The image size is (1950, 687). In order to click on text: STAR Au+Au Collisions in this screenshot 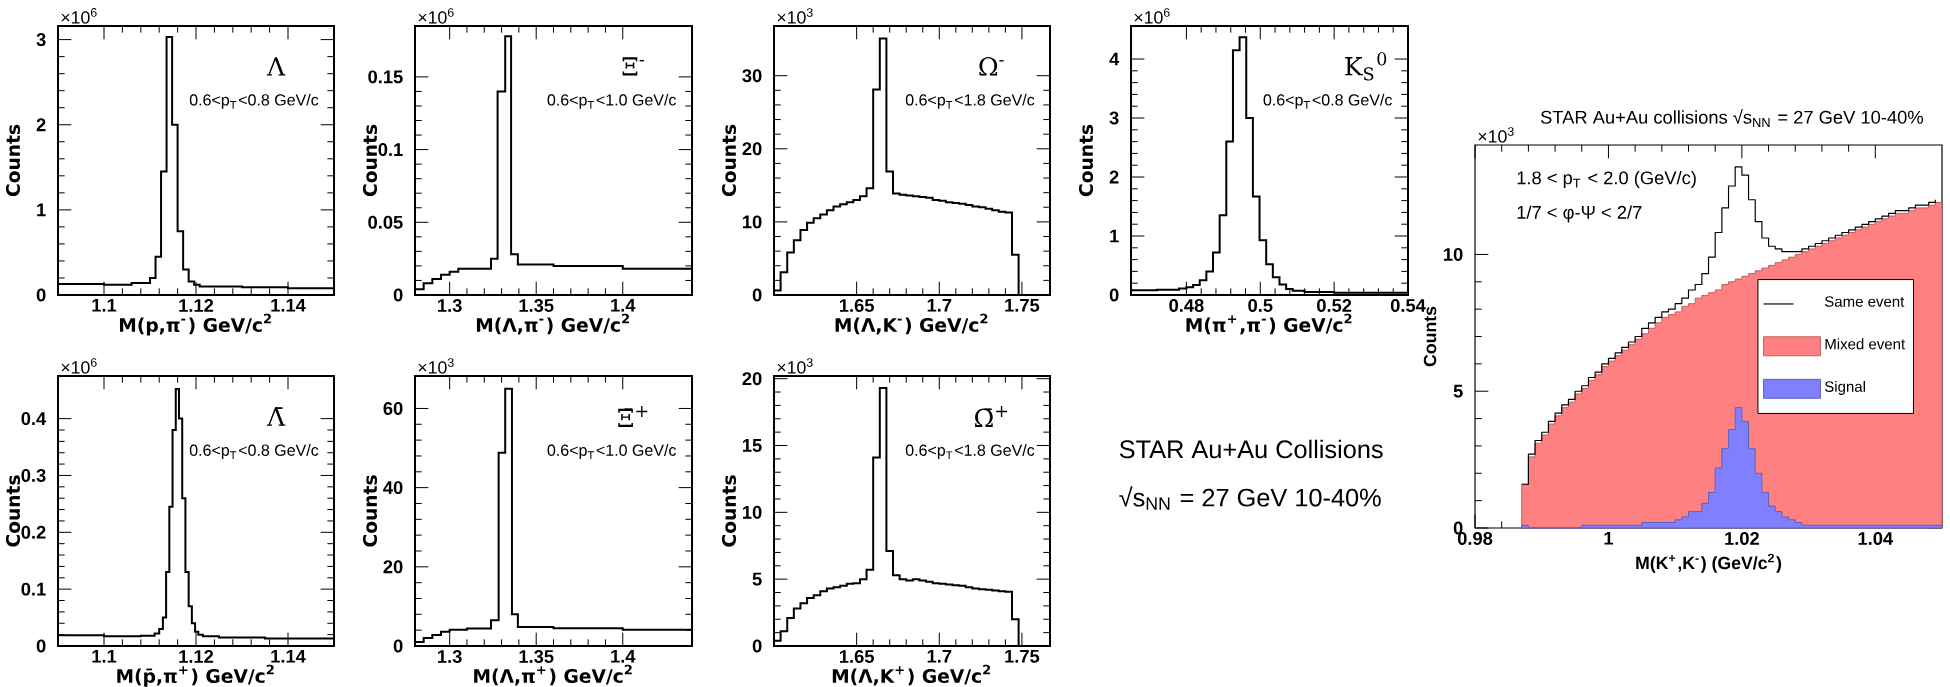, I will do `click(1251, 449)`.